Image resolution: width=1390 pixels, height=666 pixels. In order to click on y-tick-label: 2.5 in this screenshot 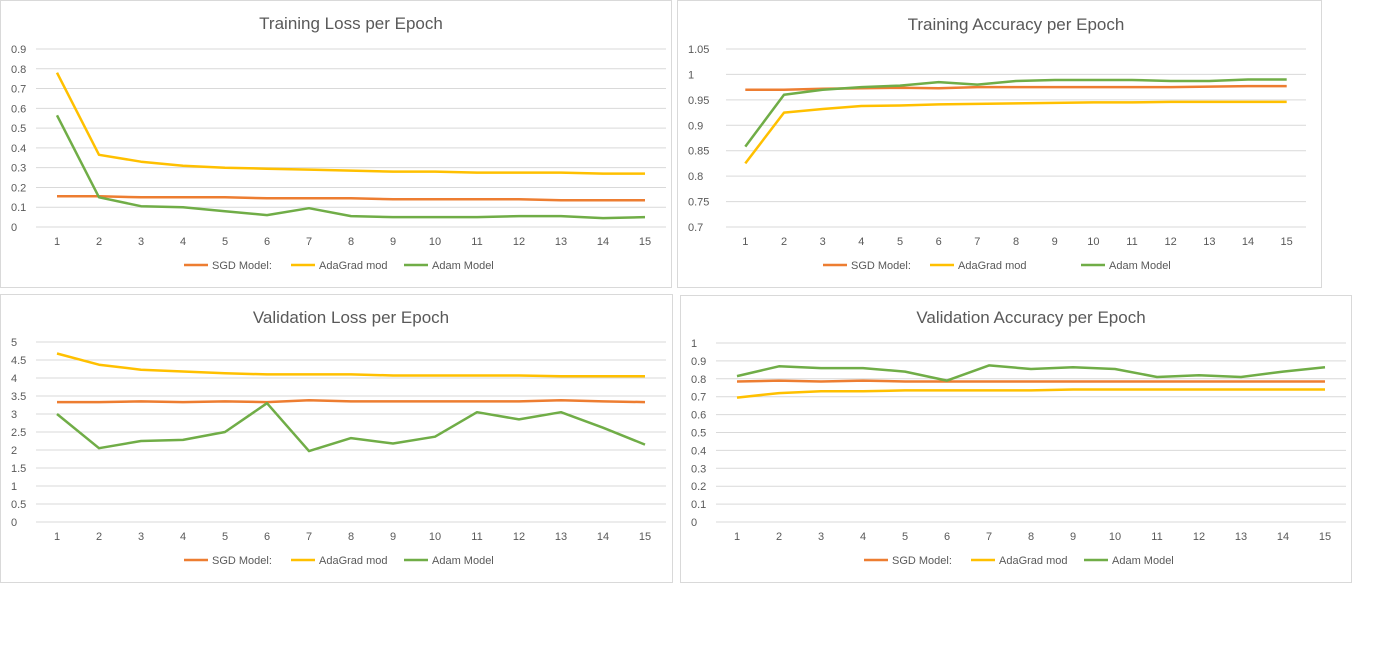, I will do `click(18, 433)`.